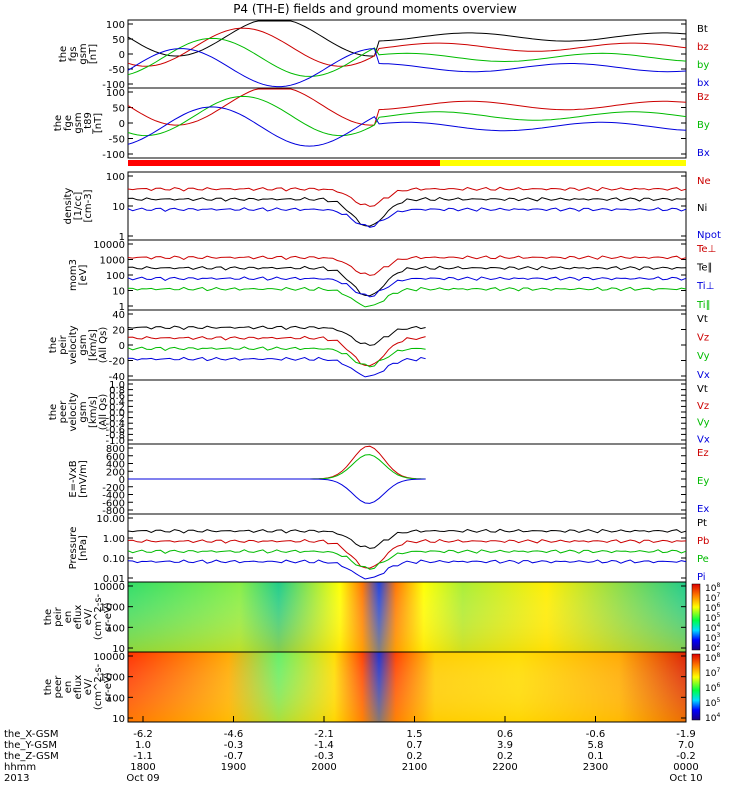 The height and width of the screenshot is (800, 750). I want to click on x-row-value: 1.5, so click(415, 734).